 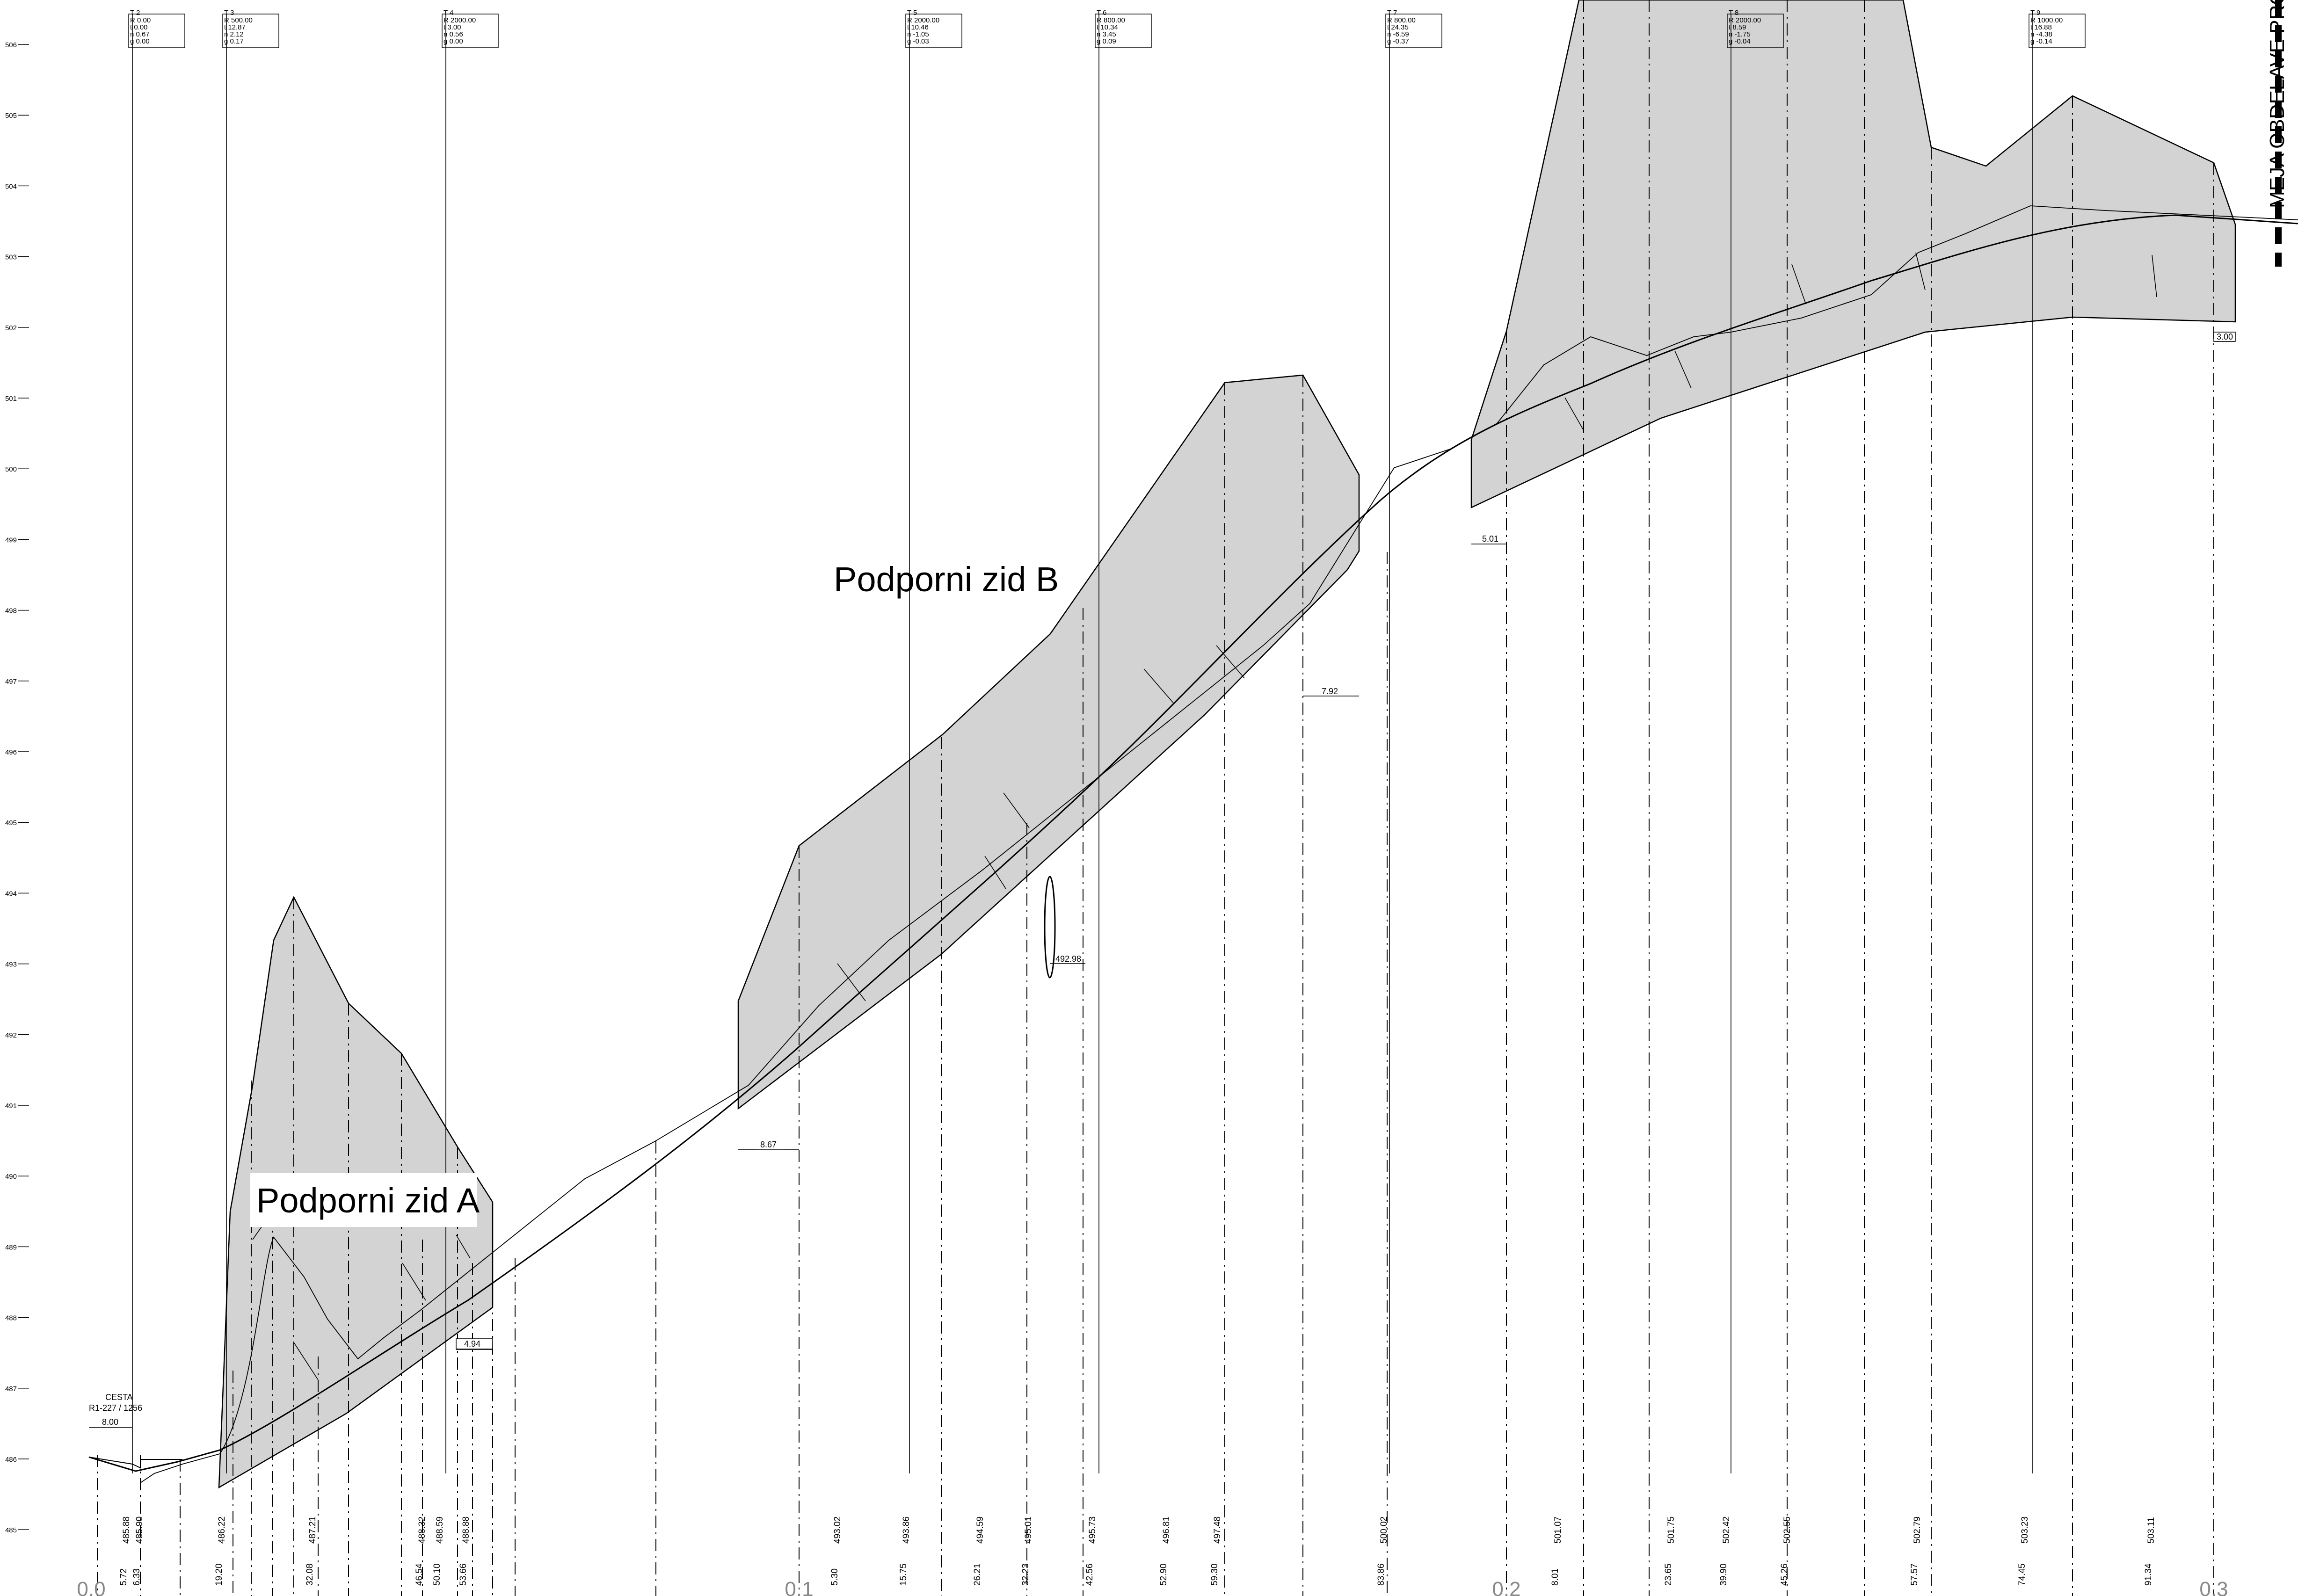 I want to click on elevation-tick-label: 490, so click(x=11, y=1177).